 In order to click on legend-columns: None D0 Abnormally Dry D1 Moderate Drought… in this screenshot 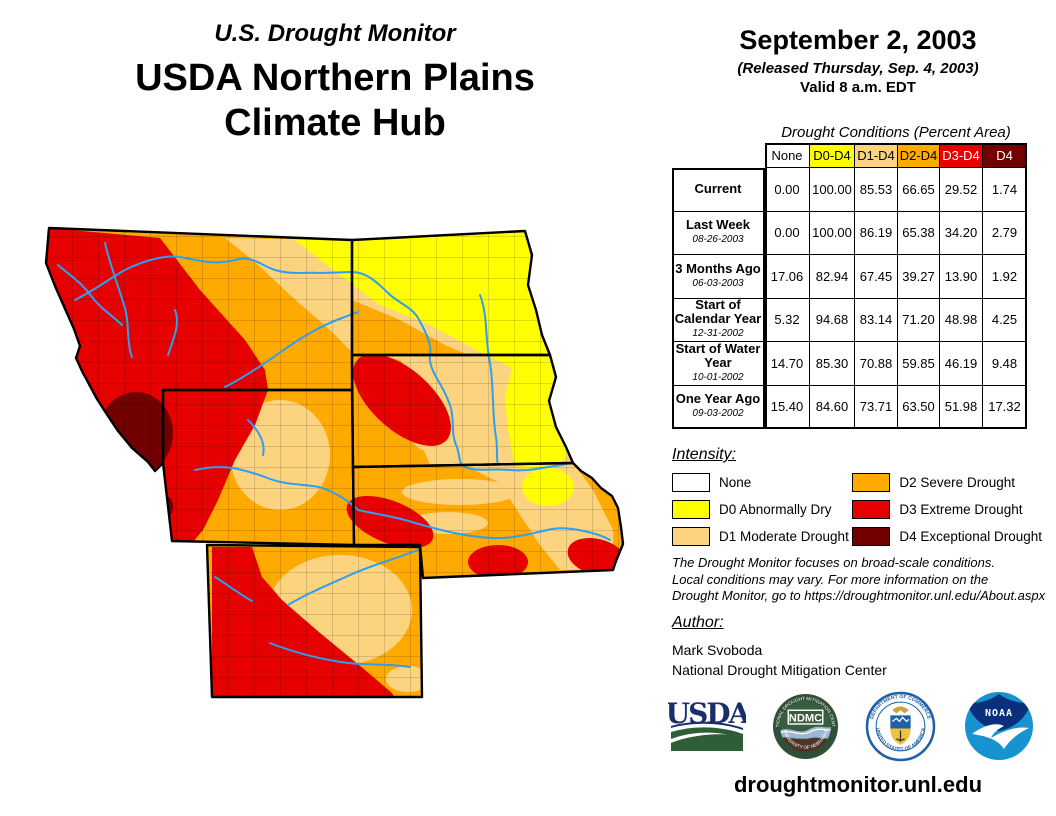, I will do `click(857, 509)`.